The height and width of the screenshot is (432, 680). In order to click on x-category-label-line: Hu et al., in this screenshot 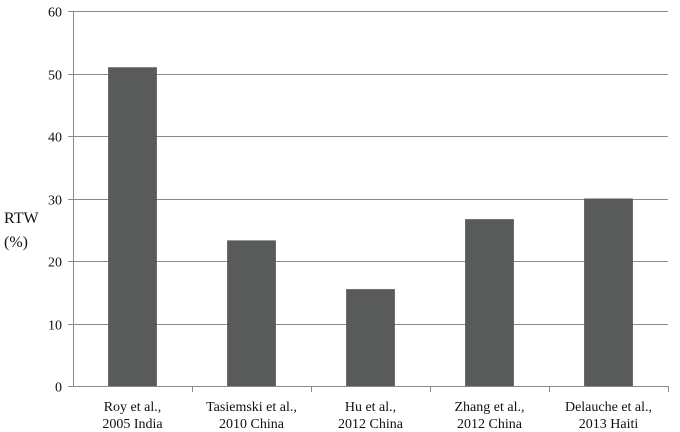, I will do `click(370, 407)`.